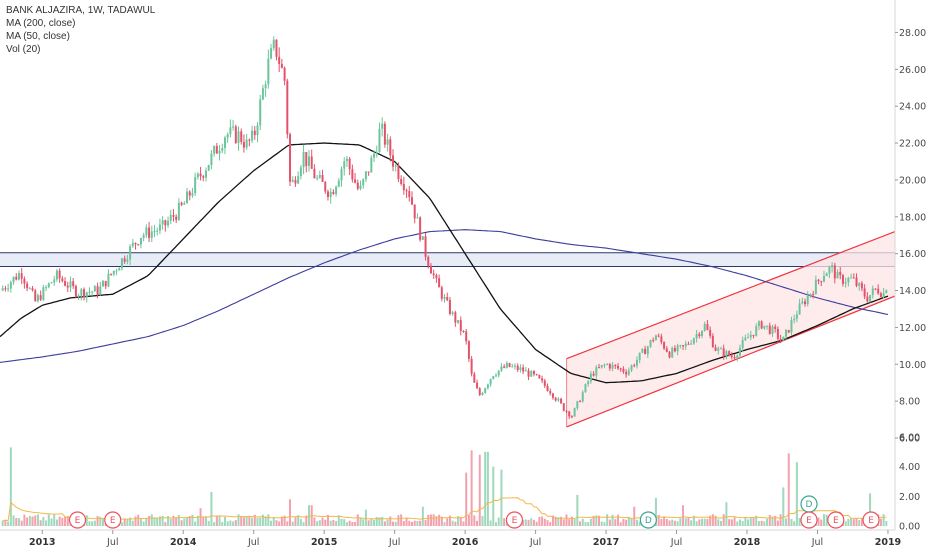  Describe the element at coordinates (809, 504) in the screenshot. I see `dividend-marker-icon: D` at that location.